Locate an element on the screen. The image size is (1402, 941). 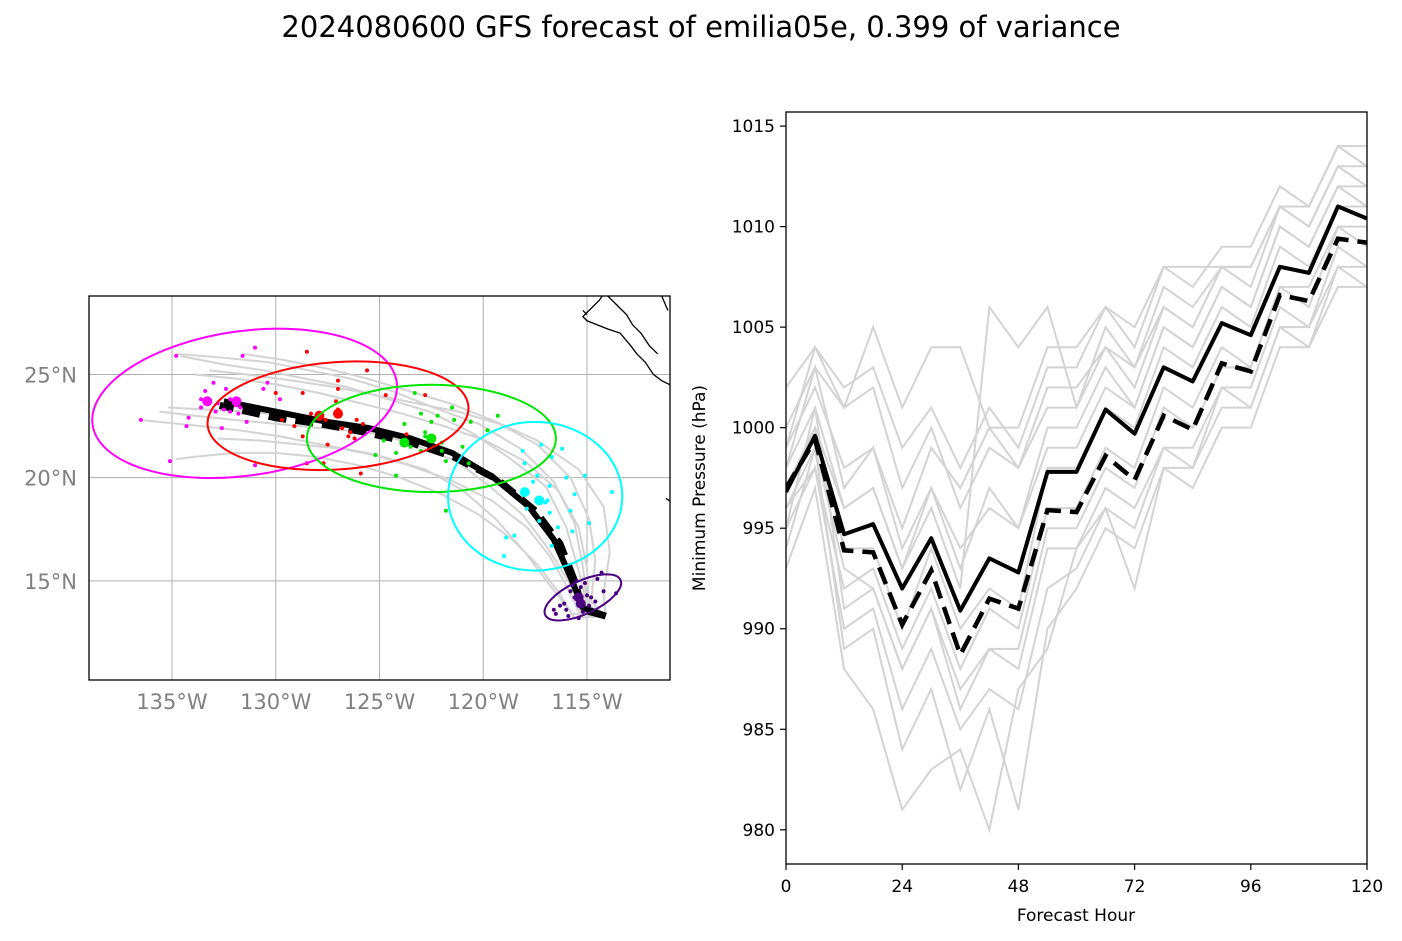
y-tick-label: 1010 is located at coordinates (753, 228).